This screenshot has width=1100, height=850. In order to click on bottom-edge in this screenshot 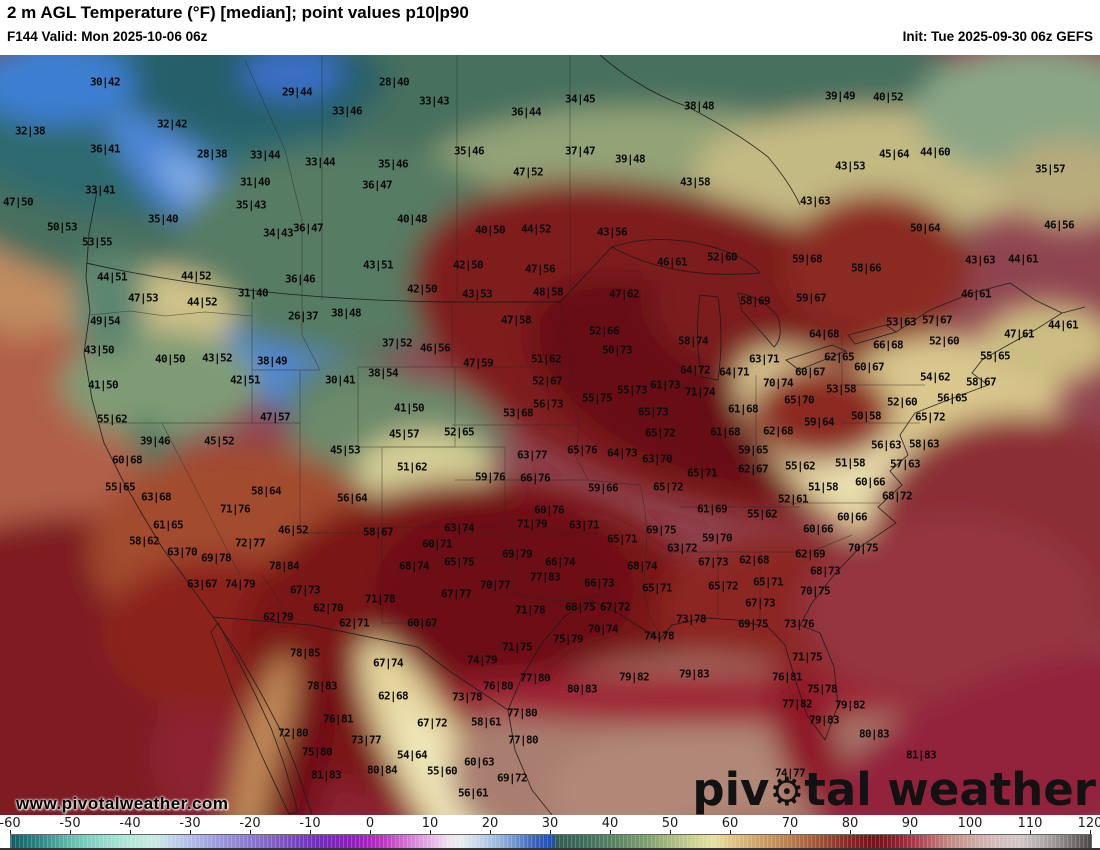, I will do `click(550, 849)`.